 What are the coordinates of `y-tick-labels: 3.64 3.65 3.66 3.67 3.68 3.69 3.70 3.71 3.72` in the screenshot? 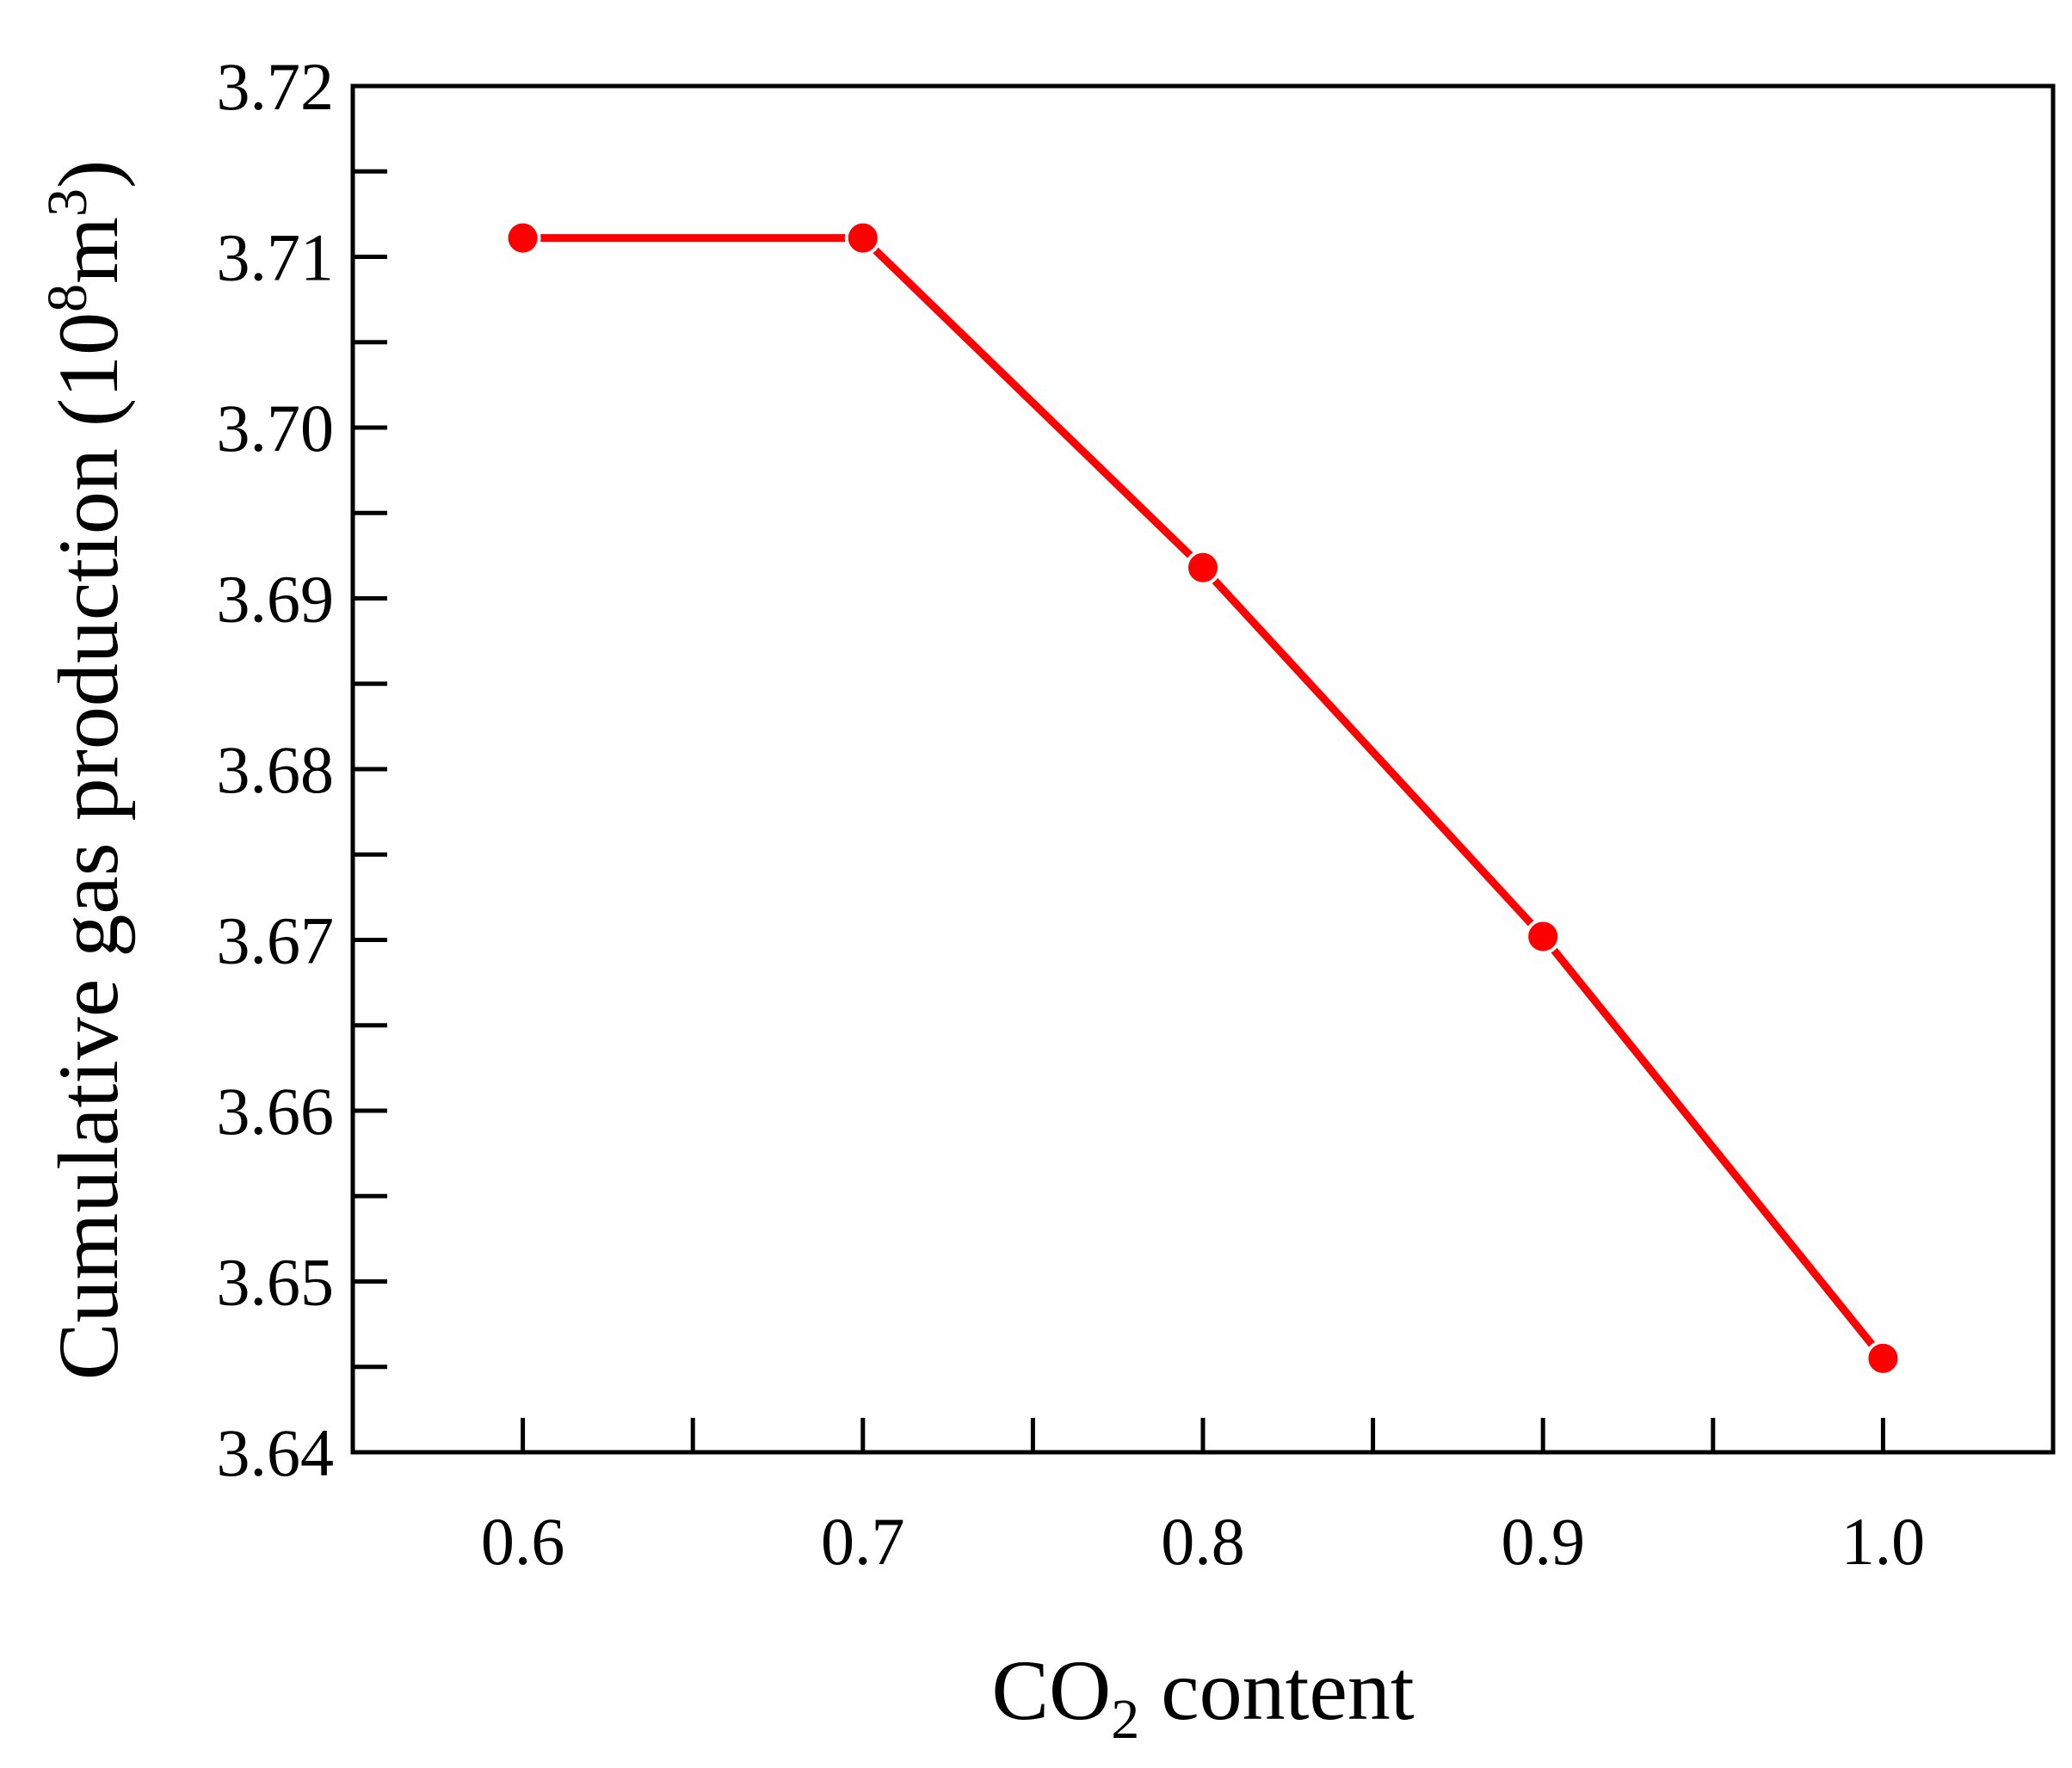 It's located at (276, 769).